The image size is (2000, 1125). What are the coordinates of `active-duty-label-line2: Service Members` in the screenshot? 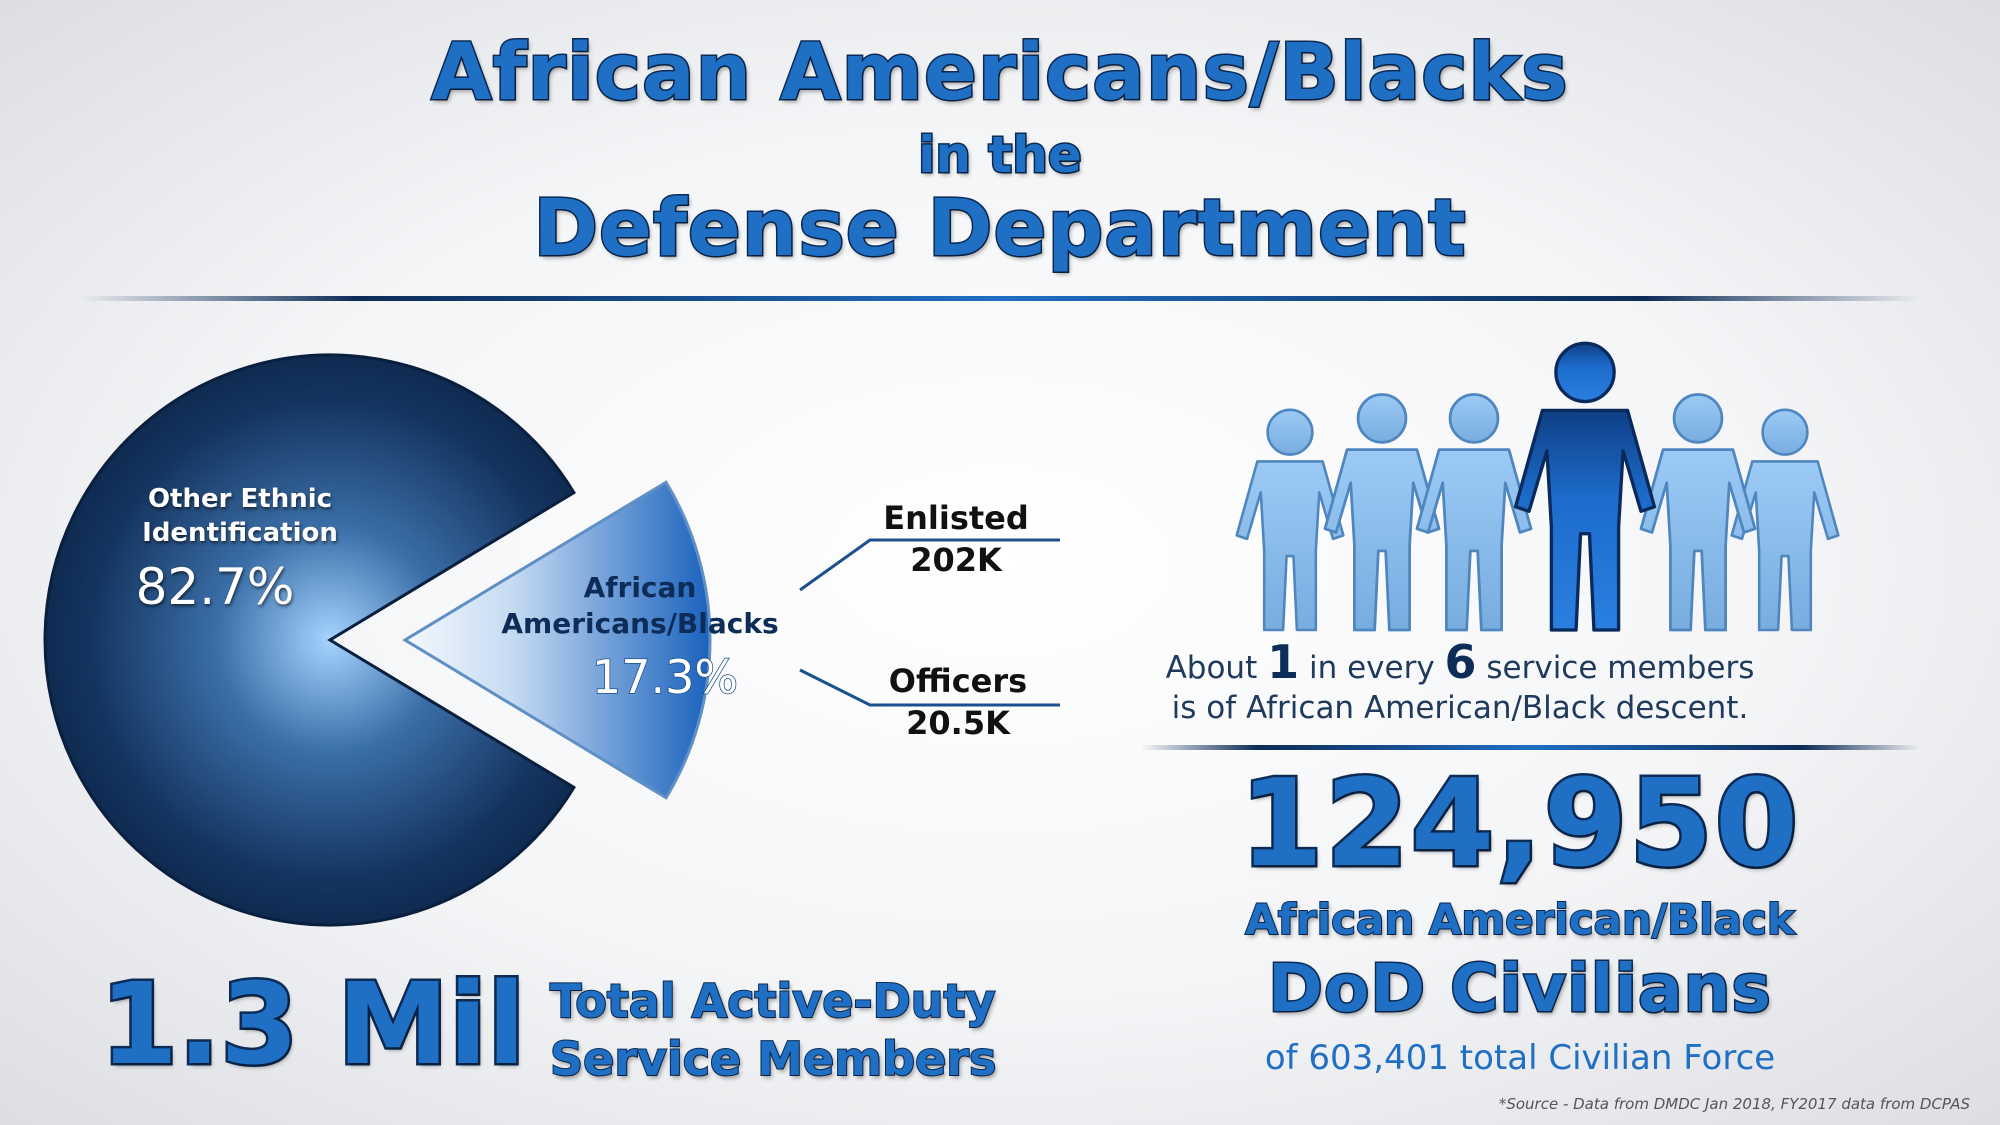 It's located at (773, 1059).